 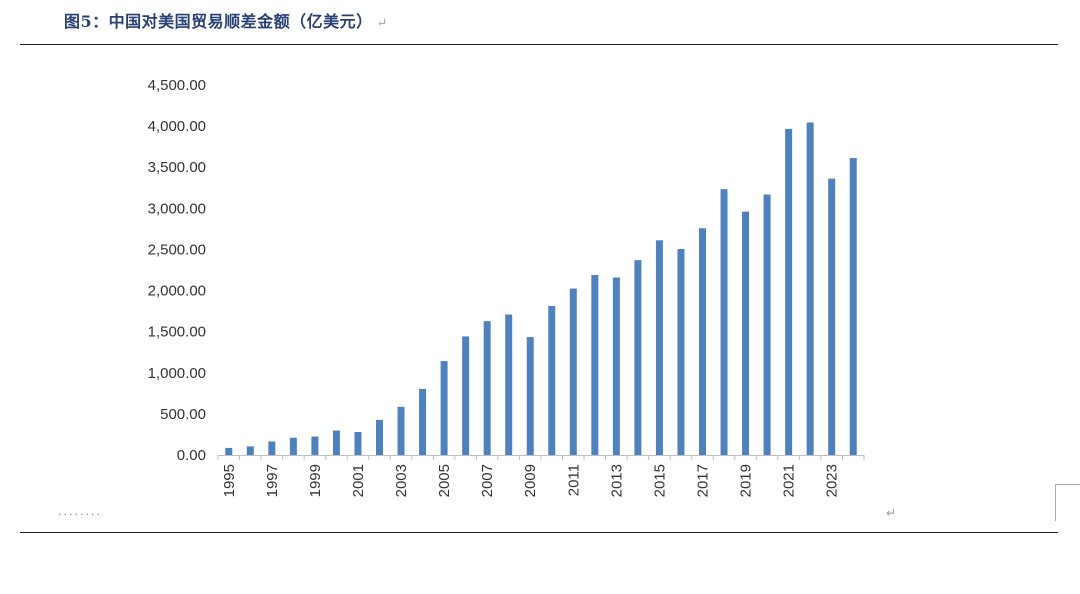 What do you see at coordinates (1067, 502) in the screenshot?
I see `page-corner-mark` at bounding box center [1067, 502].